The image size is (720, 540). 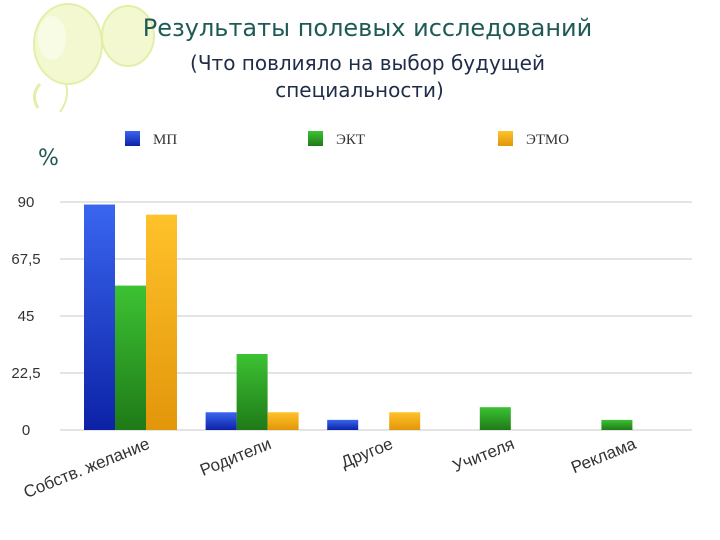 I want to click on y-tick-label: 22,5, so click(x=25, y=373).